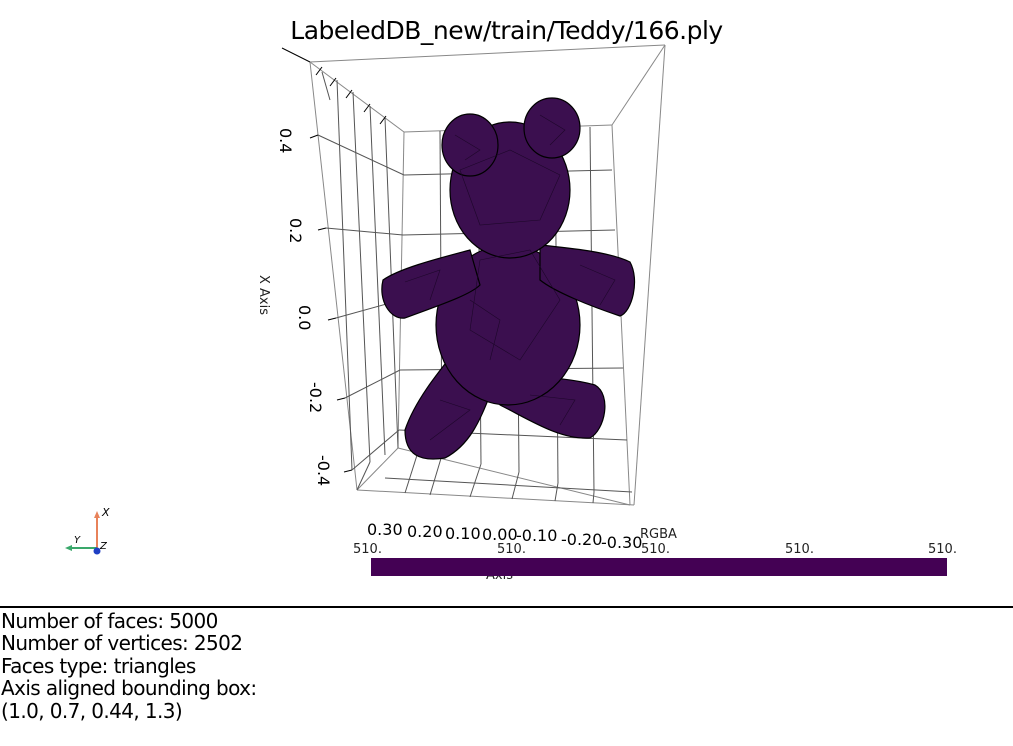  Describe the element at coordinates (105, 512) in the screenshot. I see `orientation-x-label: X` at that location.